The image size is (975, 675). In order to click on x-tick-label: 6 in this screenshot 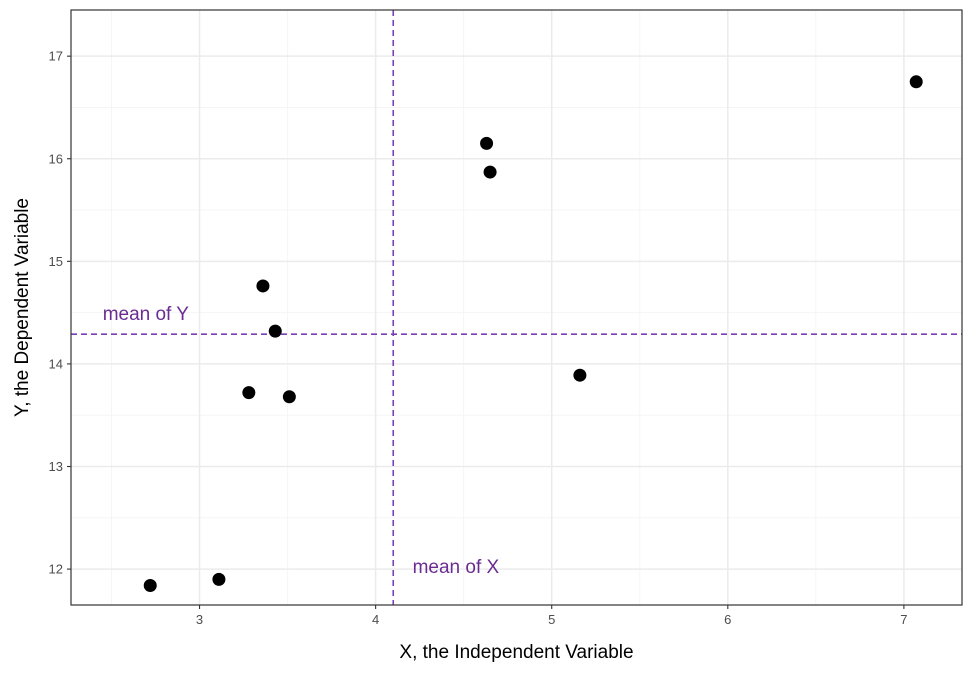, I will do `click(727, 619)`.